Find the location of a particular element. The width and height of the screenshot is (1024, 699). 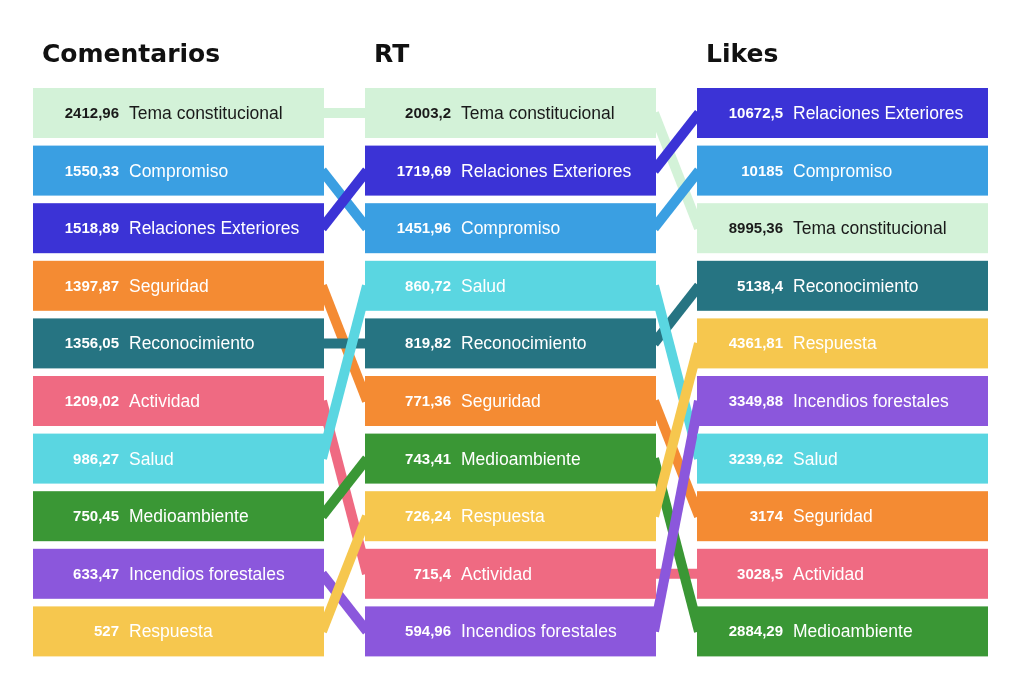

data-label: 1209,02 is located at coordinates (91, 400).